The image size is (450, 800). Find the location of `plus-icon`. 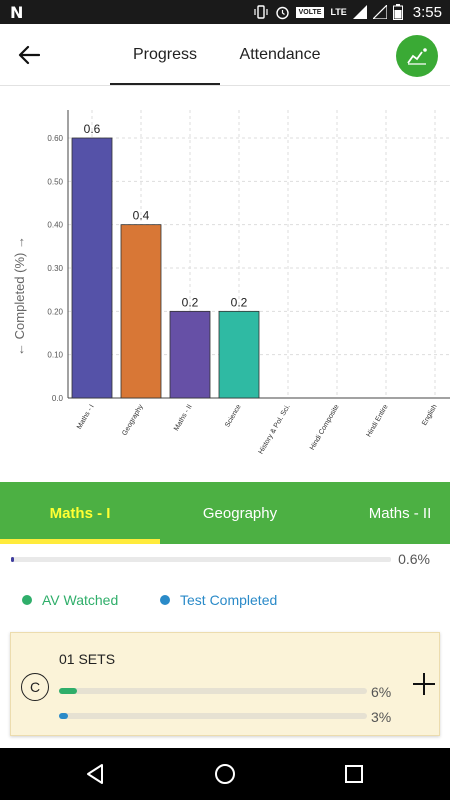

plus-icon is located at coordinates (424, 684).